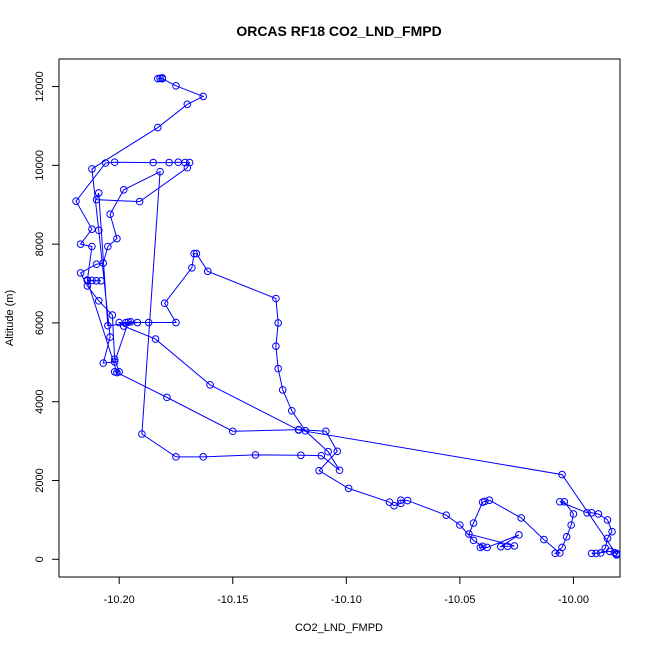  What do you see at coordinates (346, 591) in the screenshot?
I see `x-axis: -10.20 -10.15 -10.10 -10.05 -10.00` at bounding box center [346, 591].